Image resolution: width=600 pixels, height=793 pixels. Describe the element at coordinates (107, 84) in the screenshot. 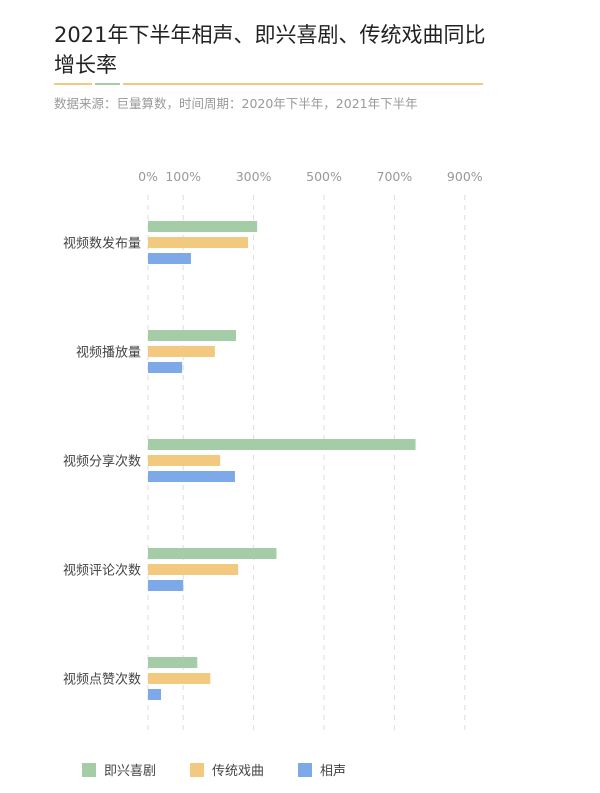

I see `title-rule-green` at that location.